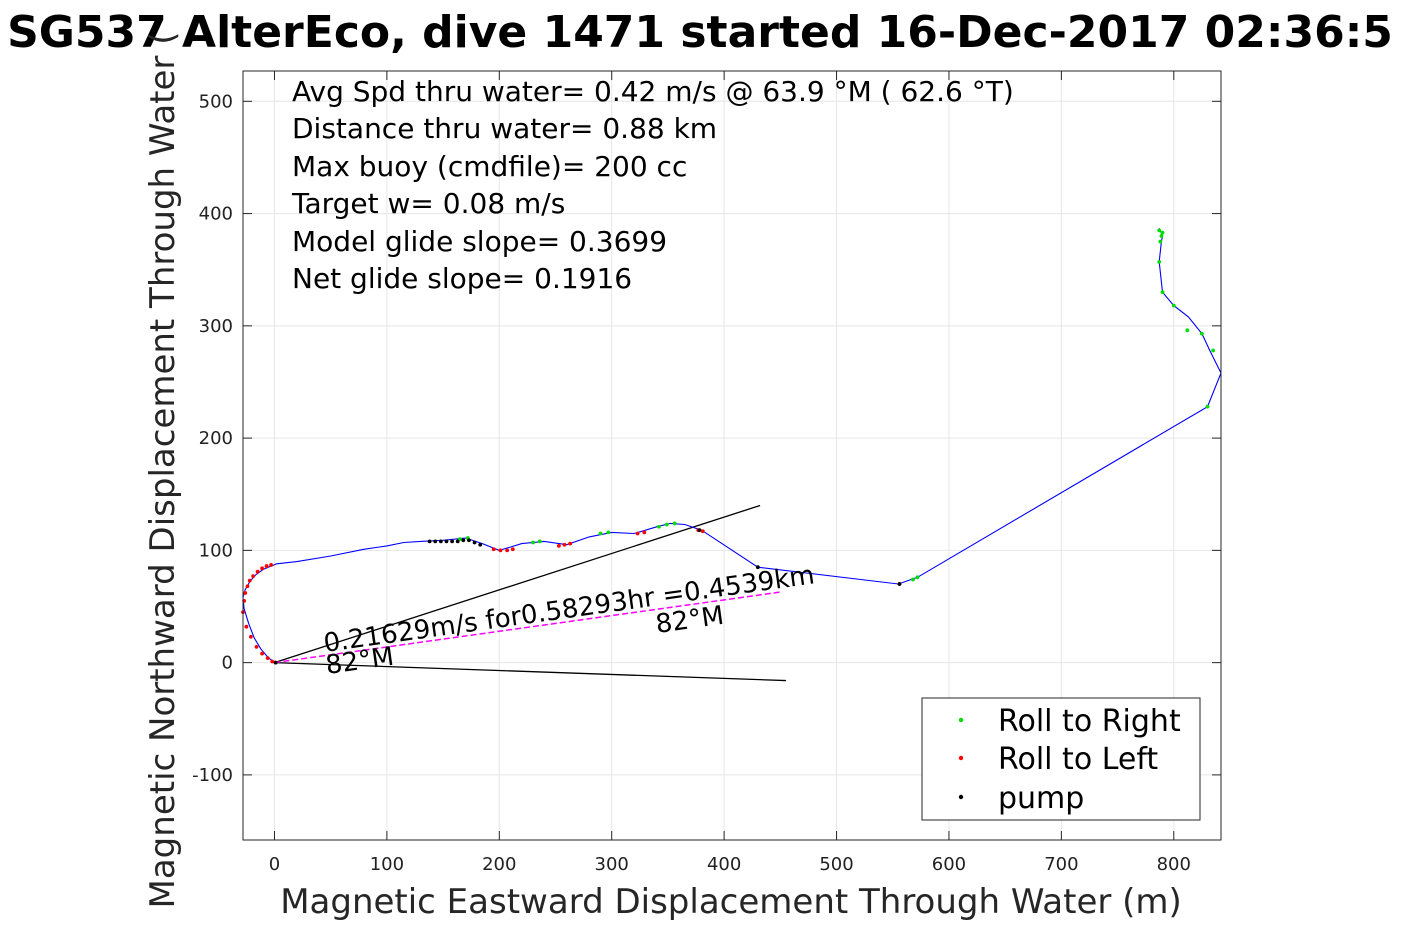 Image resolution: width=1417 pixels, height=945 pixels. Describe the element at coordinates (961, 720) in the screenshot. I see `legend-marker-roll-right` at that location.